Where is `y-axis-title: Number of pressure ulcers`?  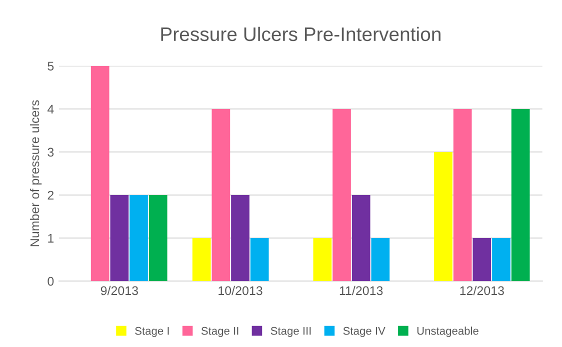
y-axis-title: Number of pressure ulcers is located at coordinates (36, 173).